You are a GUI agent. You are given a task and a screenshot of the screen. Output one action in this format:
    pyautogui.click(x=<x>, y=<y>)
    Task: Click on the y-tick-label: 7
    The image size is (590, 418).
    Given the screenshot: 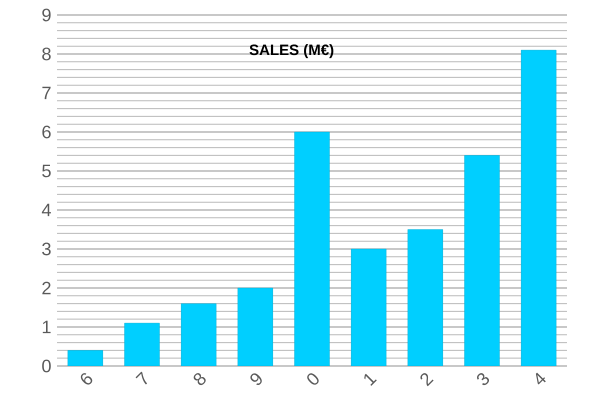 What is the action you would take?
    pyautogui.click(x=46, y=93)
    